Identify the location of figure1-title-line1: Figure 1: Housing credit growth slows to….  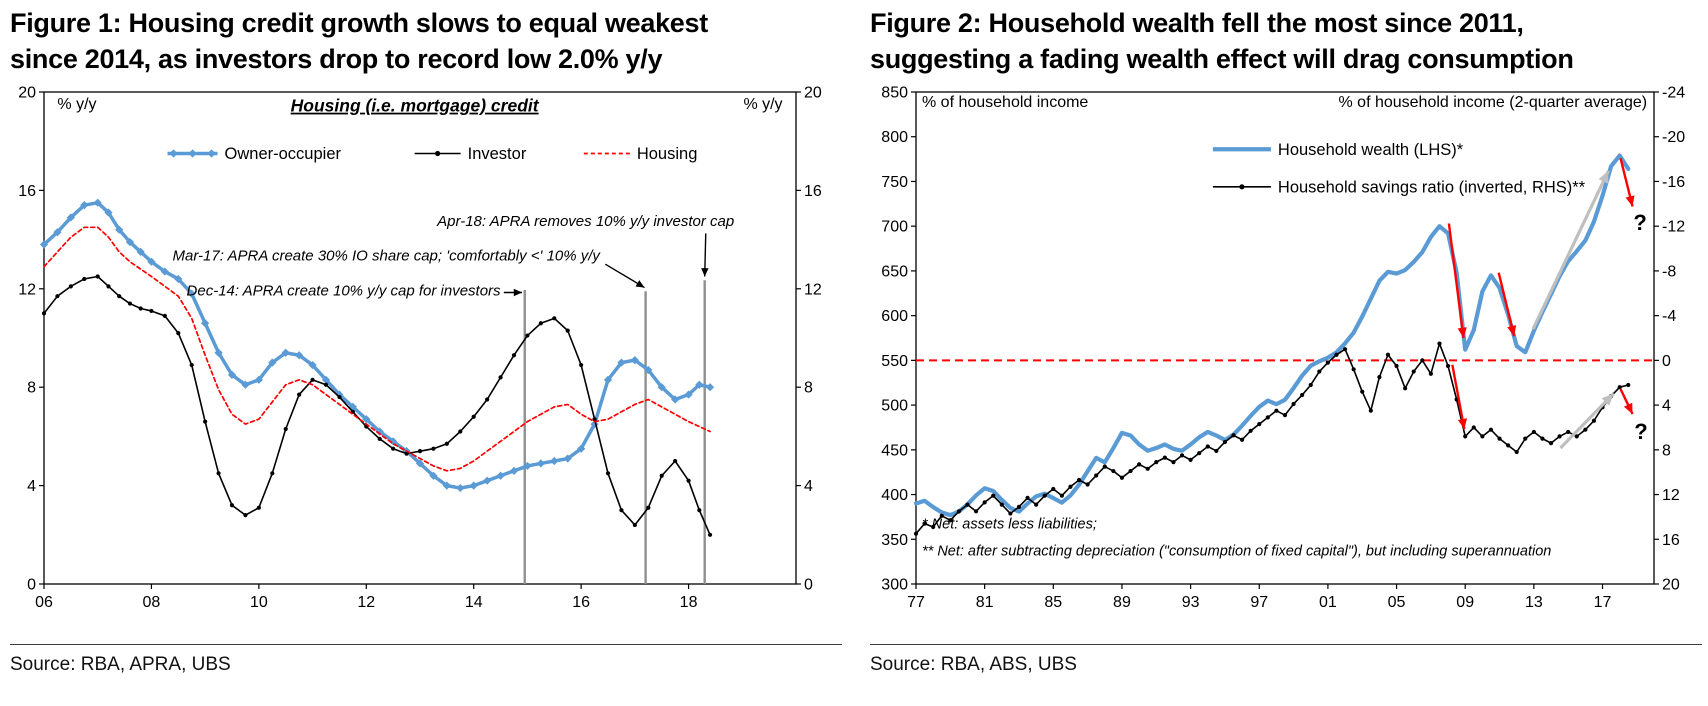
(359, 23).